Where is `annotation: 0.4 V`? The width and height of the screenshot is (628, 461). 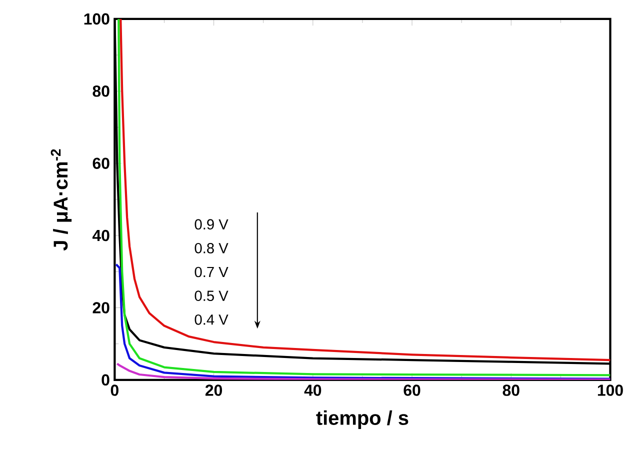 annotation: 0.4 V is located at coordinates (211, 319).